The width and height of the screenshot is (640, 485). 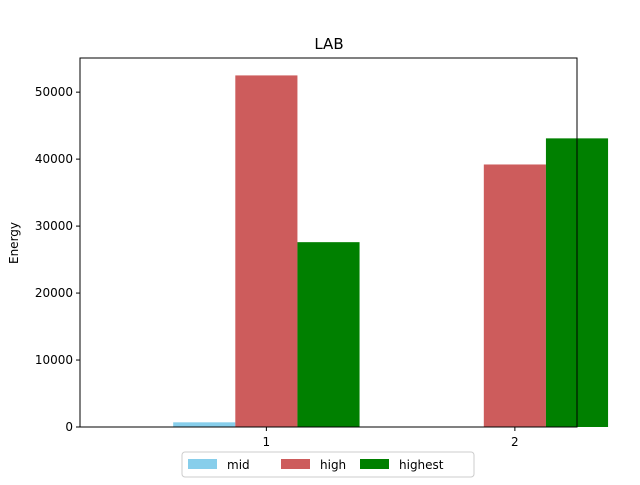 What do you see at coordinates (421, 465) in the screenshot?
I see `legend-label-highest: highest` at bounding box center [421, 465].